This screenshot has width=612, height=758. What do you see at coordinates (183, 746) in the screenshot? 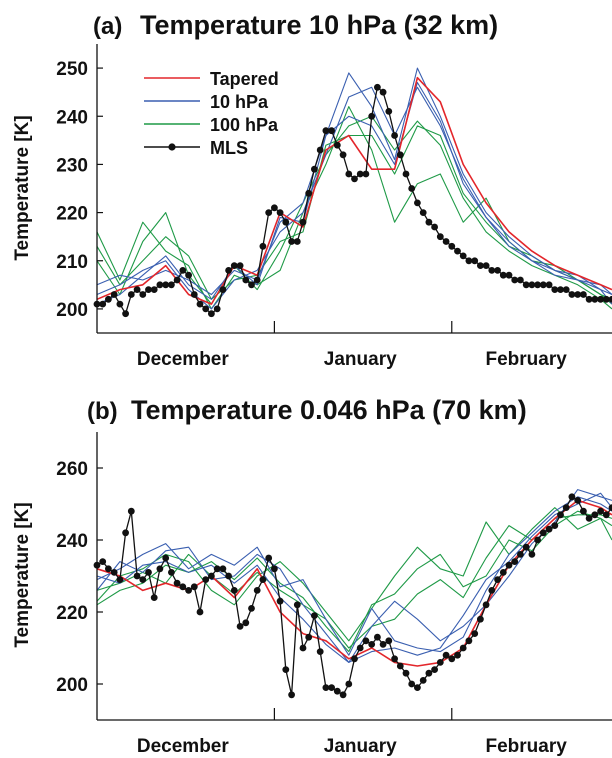
I see `x-tick-label: December` at bounding box center [183, 746].